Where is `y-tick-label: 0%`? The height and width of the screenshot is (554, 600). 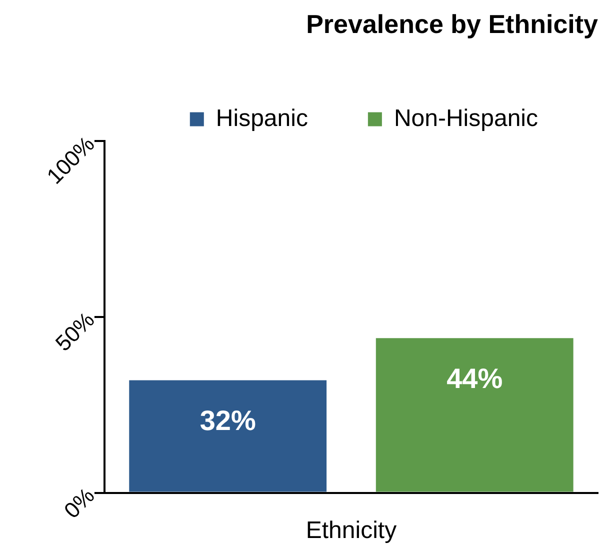 y-tick-label: 0% is located at coordinates (79, 503).